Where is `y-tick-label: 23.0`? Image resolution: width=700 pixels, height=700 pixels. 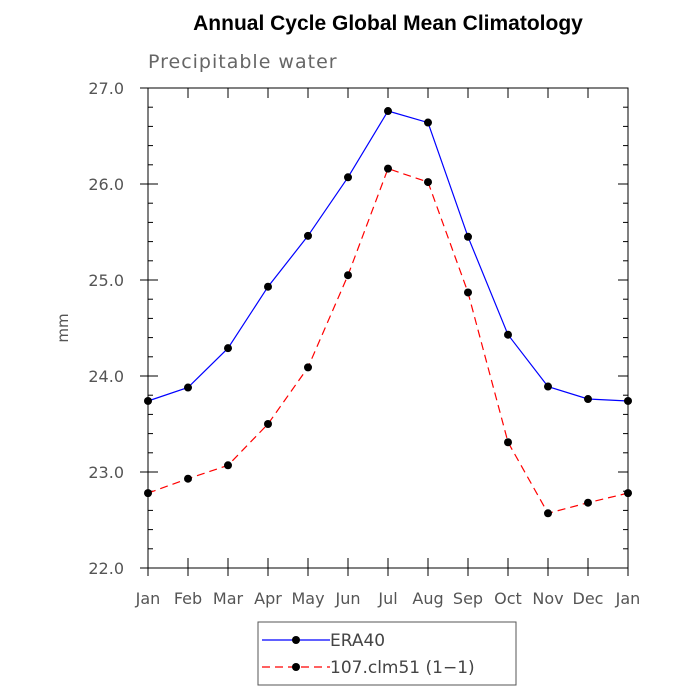
y-tick-label: 23.0 is located at coordinates (106, 472).